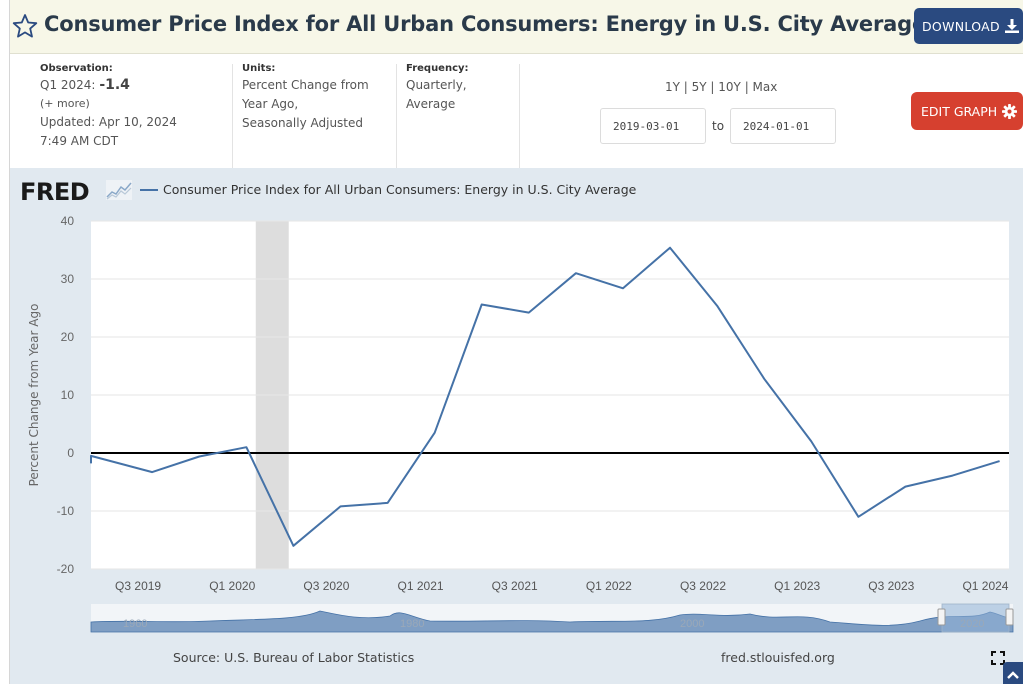 The width and height of the screenshot is (1023, 684). Describe the element at coordinates (437, 68) in the screenshot. I see `frequency-label: Frequency:` at that location.